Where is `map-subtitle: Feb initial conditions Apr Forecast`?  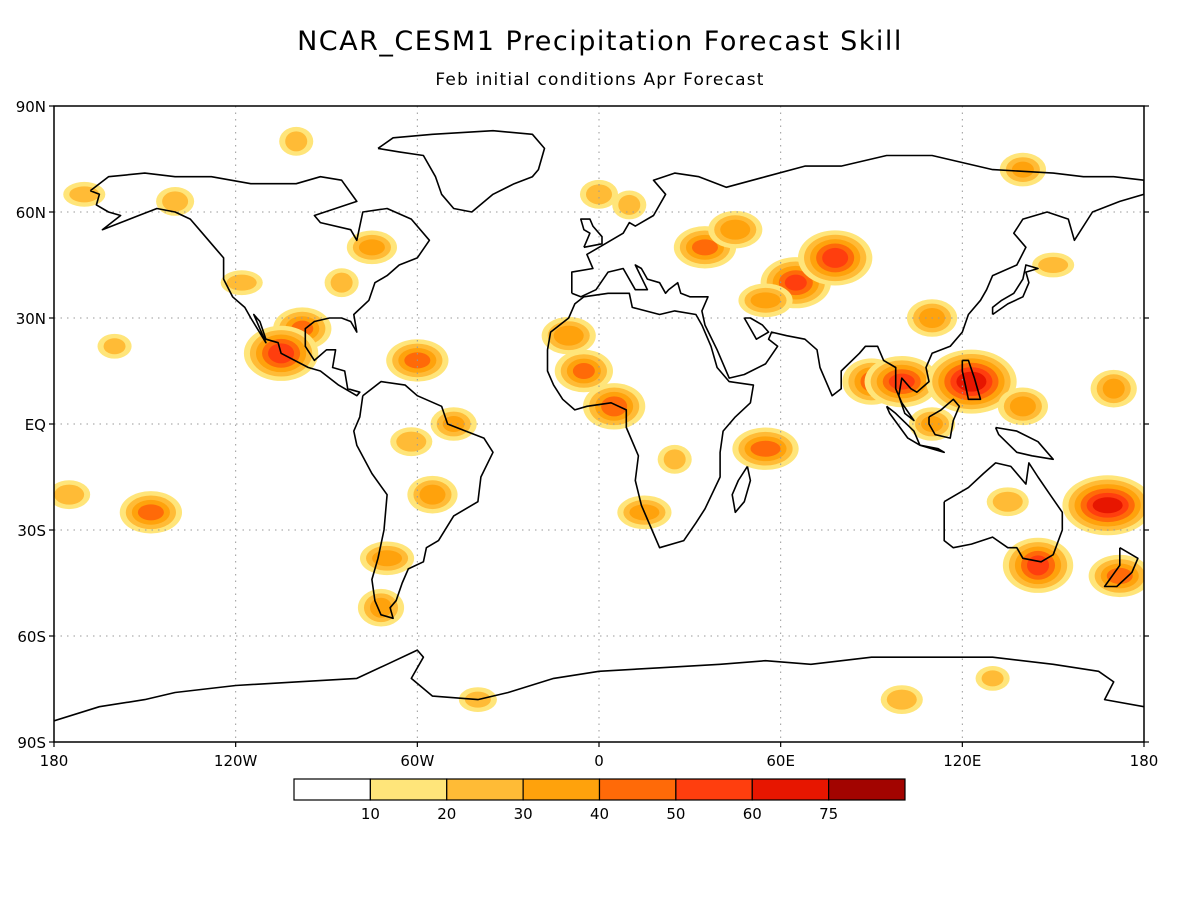
map-subtitle: Feb initial conditions Apr Forecast is located at coordinates (600, 80).